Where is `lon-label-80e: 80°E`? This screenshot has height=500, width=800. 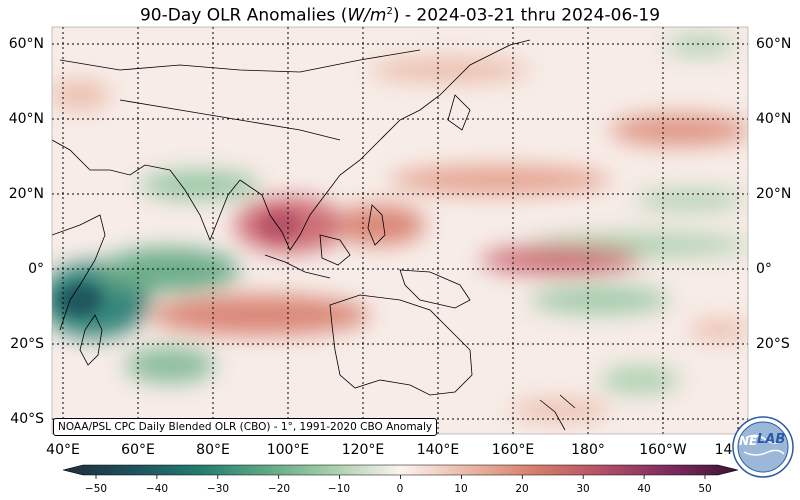 lon-label-80e: 80°E is located at coordinates (213, 450).